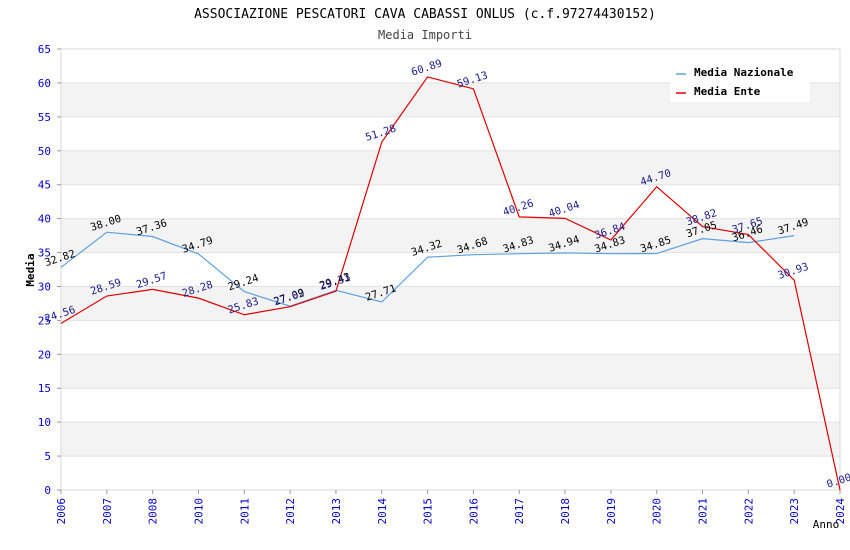  I want to click on y-tick-label: 50, so click(44, 151).